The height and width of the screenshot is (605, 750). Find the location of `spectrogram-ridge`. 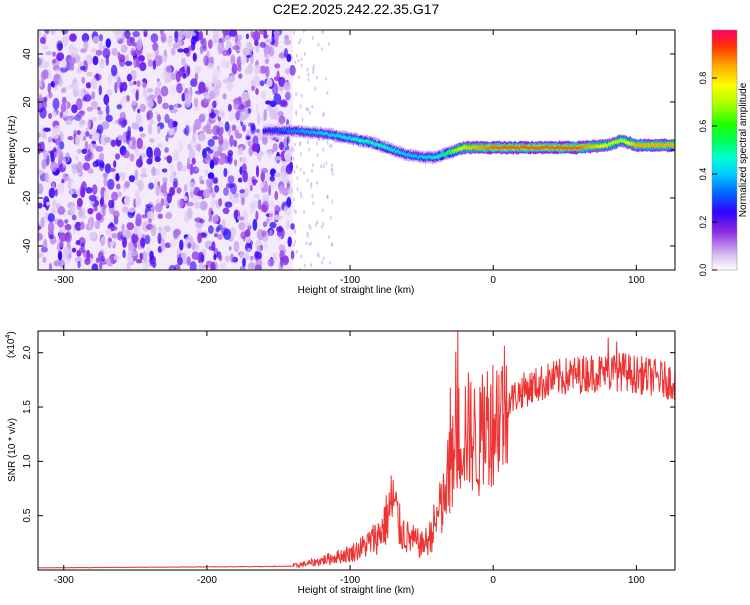

spectrogram-ridge is located at coordinates (468, 144).